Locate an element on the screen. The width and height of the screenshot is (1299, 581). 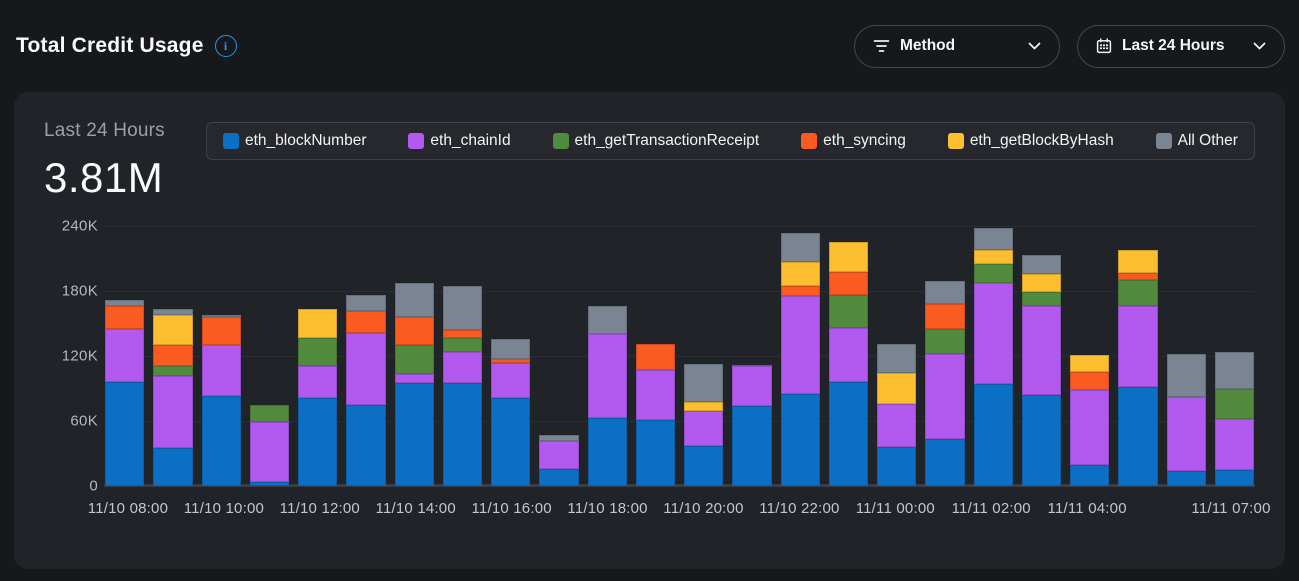
legend-item-eth_getBlockByHash: eth_getBlockByHash is located at coordinates (1030, 141).